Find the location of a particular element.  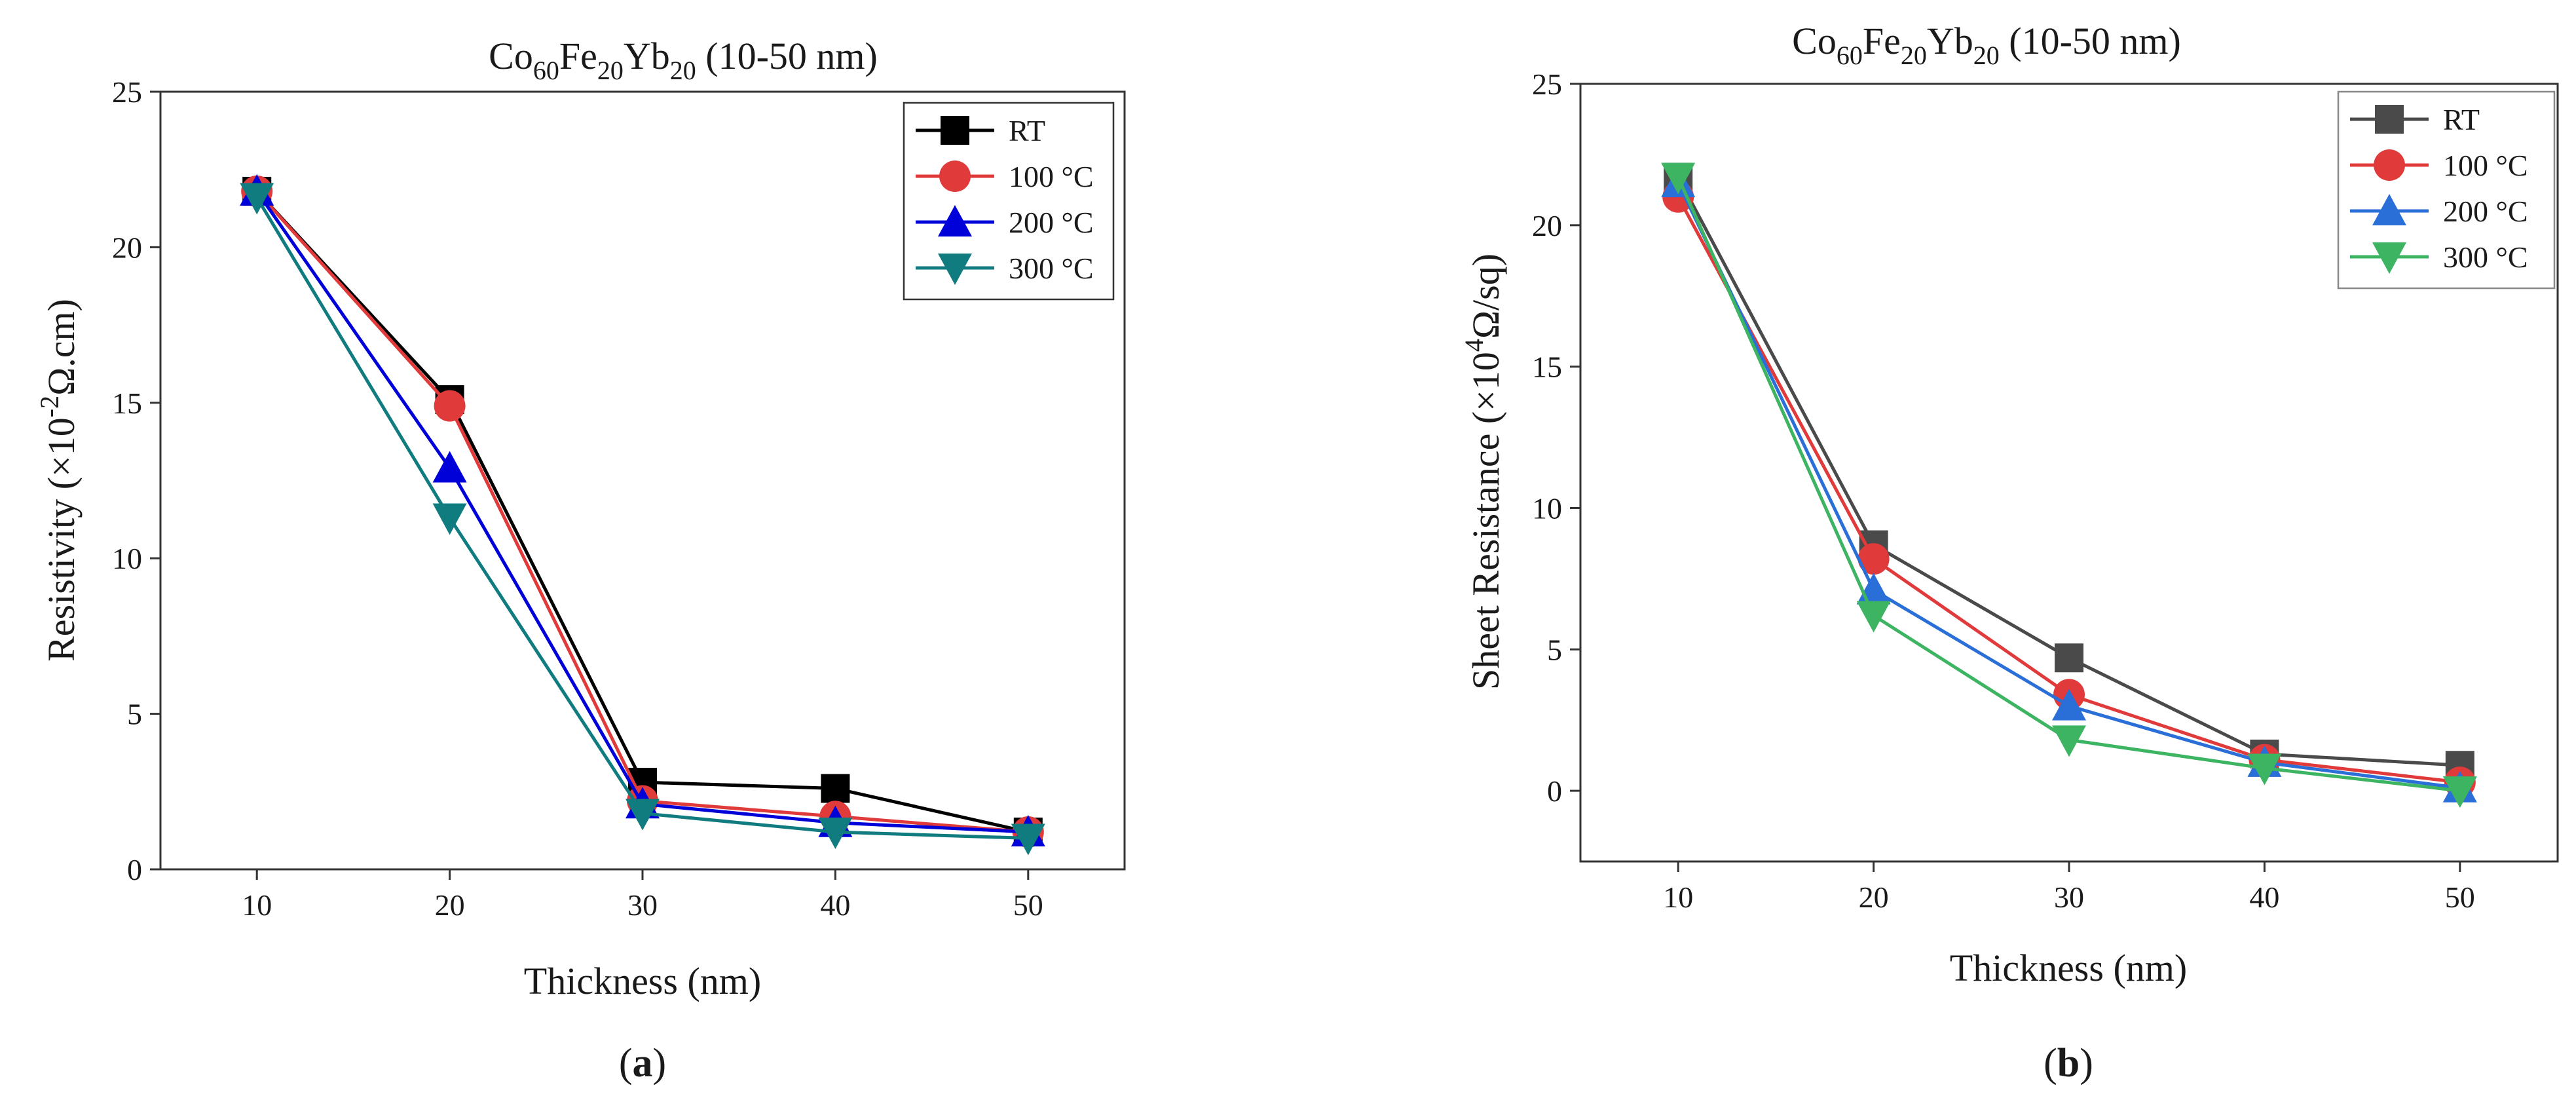

chart-b-legend-label: RT is located at coordinates (2461, 119).